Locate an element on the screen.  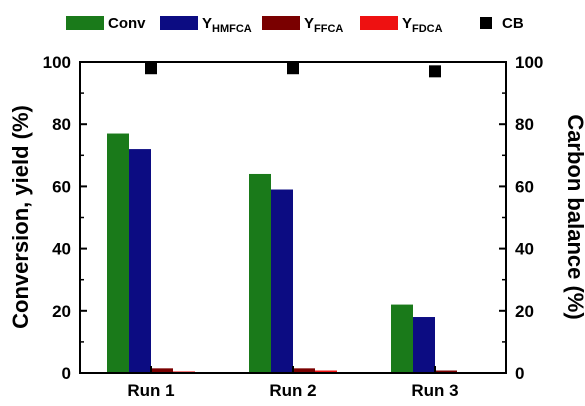
cb-points is located at coordinates (293, 70).